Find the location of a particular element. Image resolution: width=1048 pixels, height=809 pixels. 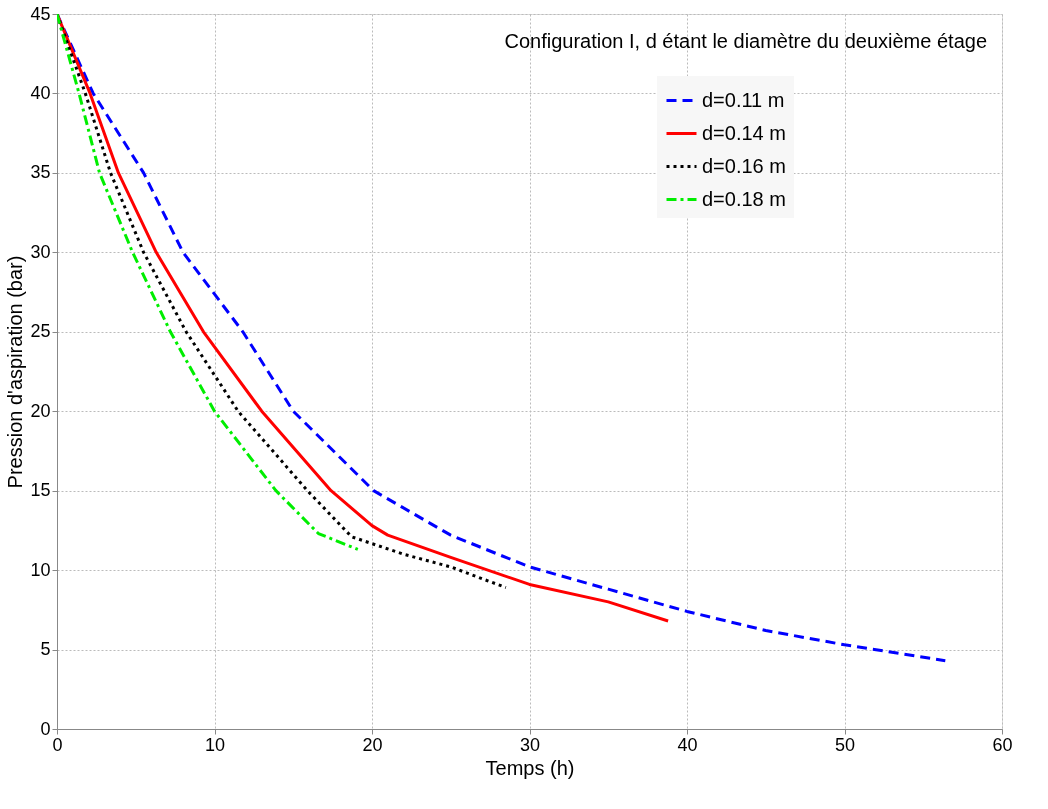

annotation: Configuration I, d étant le diamètre du deuxième étage is located at coordinates (745, 41).